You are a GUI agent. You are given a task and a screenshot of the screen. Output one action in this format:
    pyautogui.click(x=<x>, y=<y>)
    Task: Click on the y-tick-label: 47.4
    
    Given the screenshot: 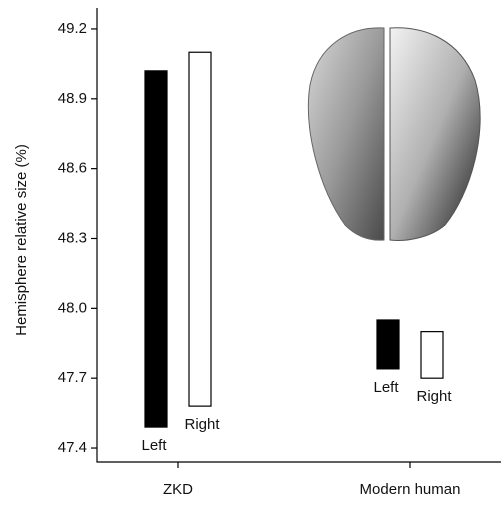 What is the action you would take?
    pyautogui.click(x=72, y=447)
    